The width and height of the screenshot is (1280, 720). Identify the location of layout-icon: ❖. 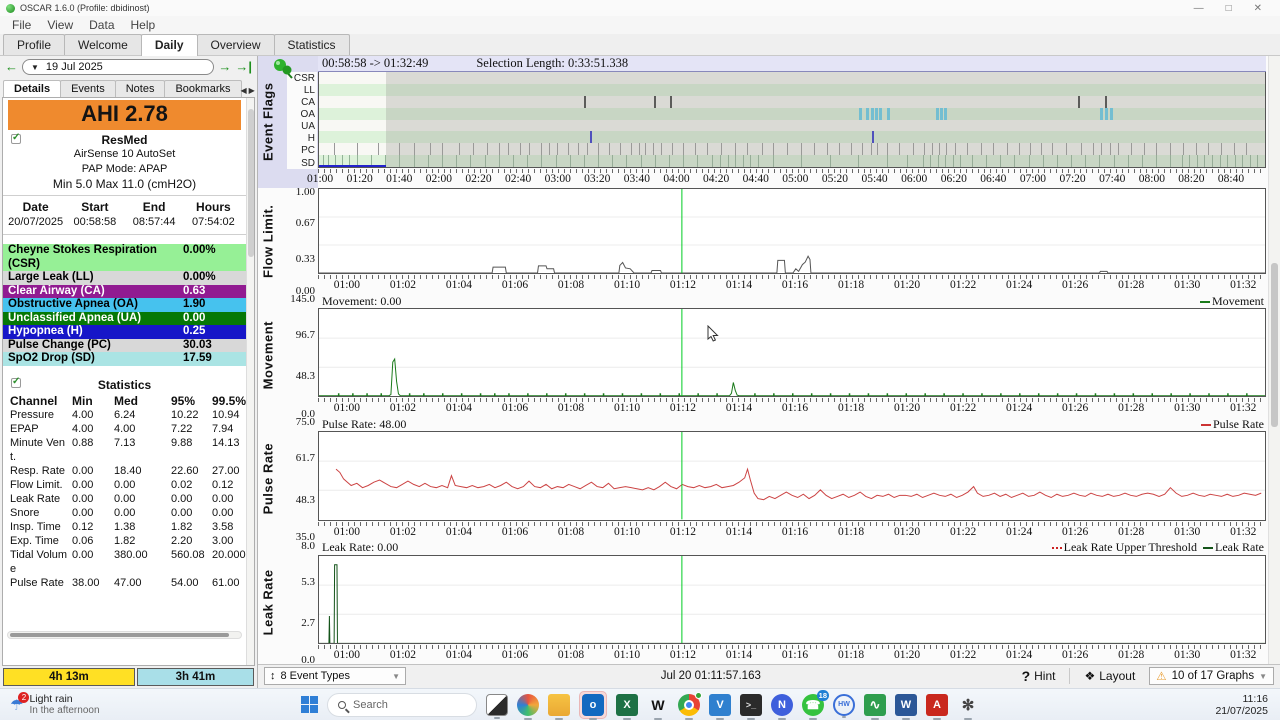
(1090, 676).